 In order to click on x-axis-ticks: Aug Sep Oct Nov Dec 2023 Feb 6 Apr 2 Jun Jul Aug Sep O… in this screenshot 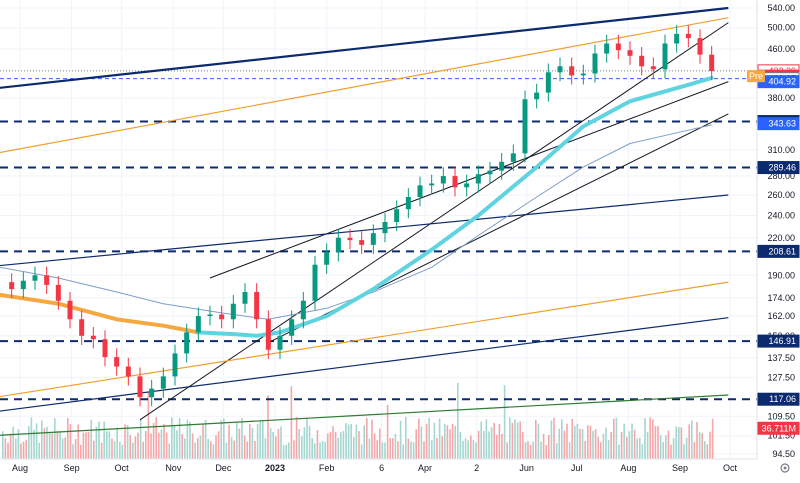, I will do `click(375, 468)`.